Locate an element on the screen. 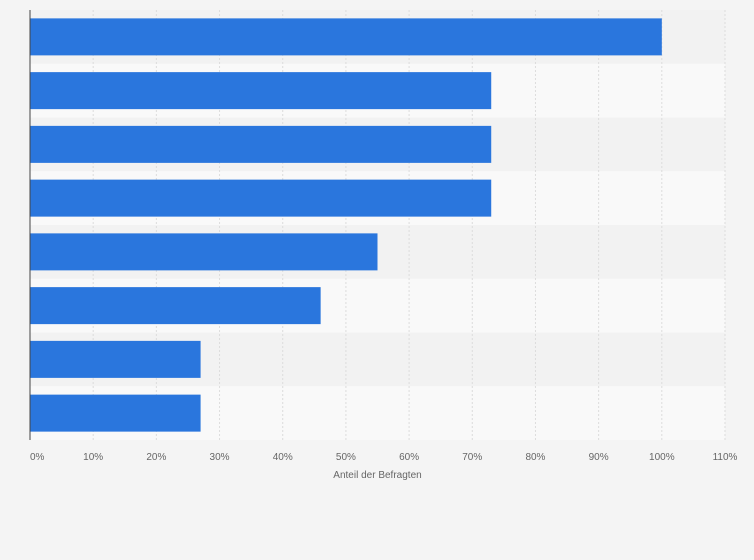 This screenshot has width=754, height=560. x-tick-label: 90% is located at coordinates (599, 457).